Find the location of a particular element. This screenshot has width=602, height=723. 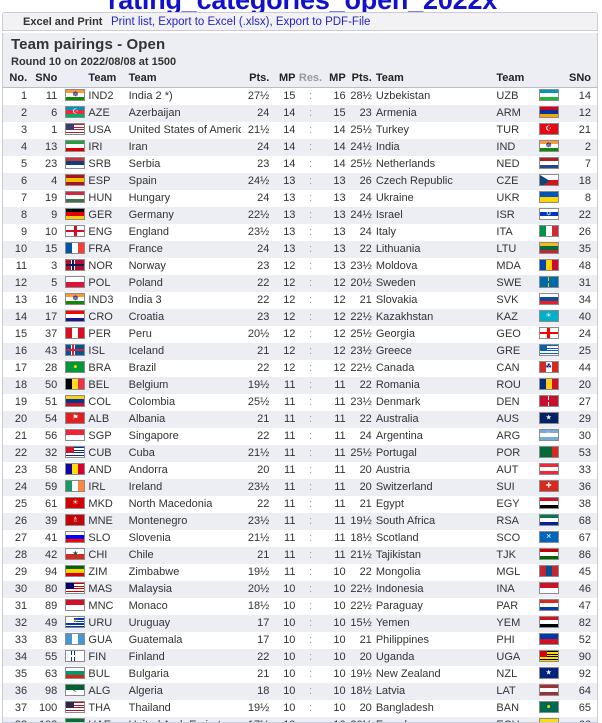

flag-icon-lv is located at coordinates (548, 690).